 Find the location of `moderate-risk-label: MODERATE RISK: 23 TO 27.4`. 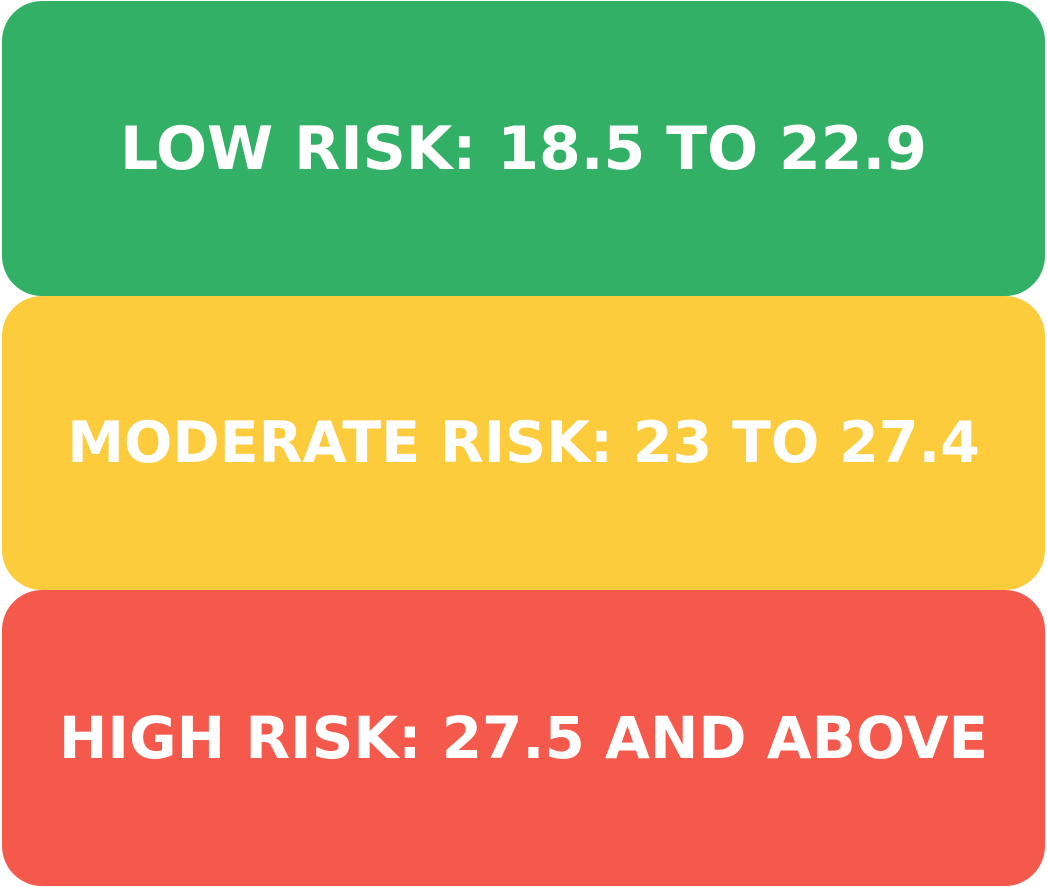

moderate-risk-label: MODERATE RISK: 23 TO 27.4 is located at coordinates (523, 442).